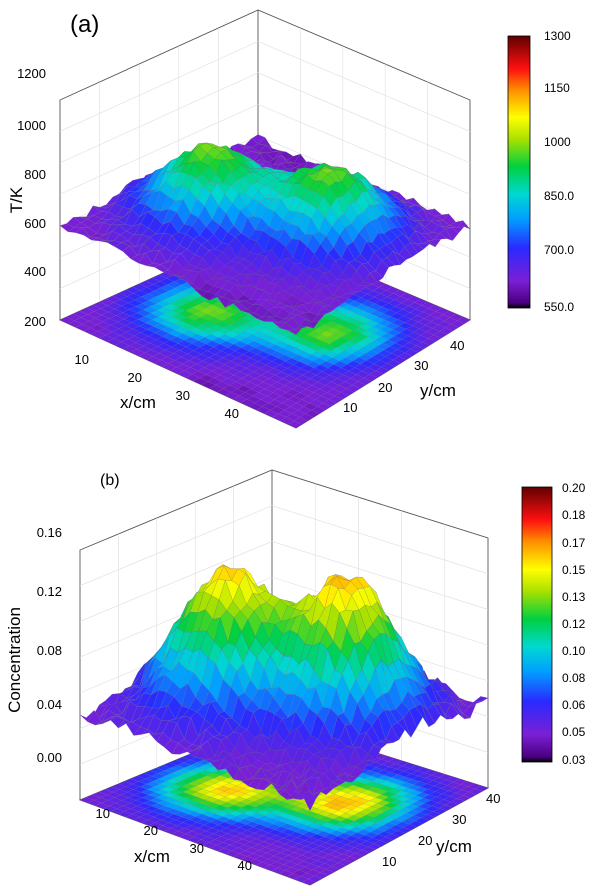  I want to click on panel-b-colorbar-tick: 0.15, so click(574, 570).